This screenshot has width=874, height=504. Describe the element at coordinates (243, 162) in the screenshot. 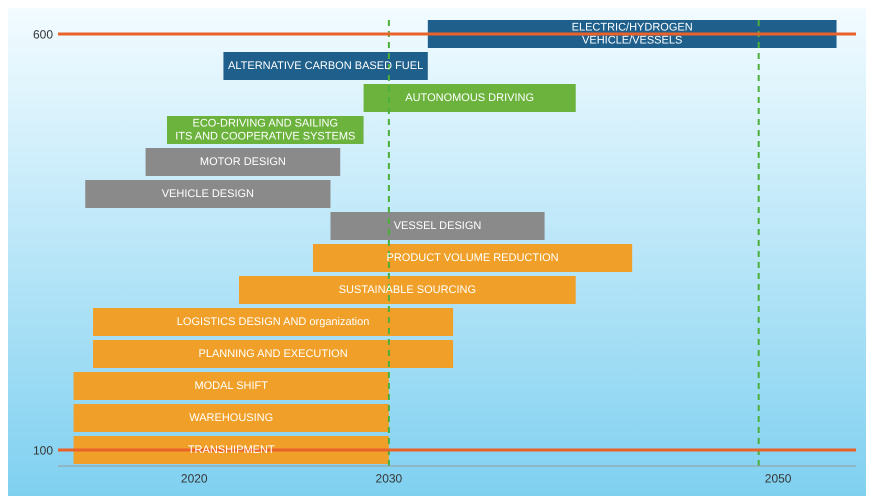

I see `y-tick-label: MOTOR DESIGN` at that location.